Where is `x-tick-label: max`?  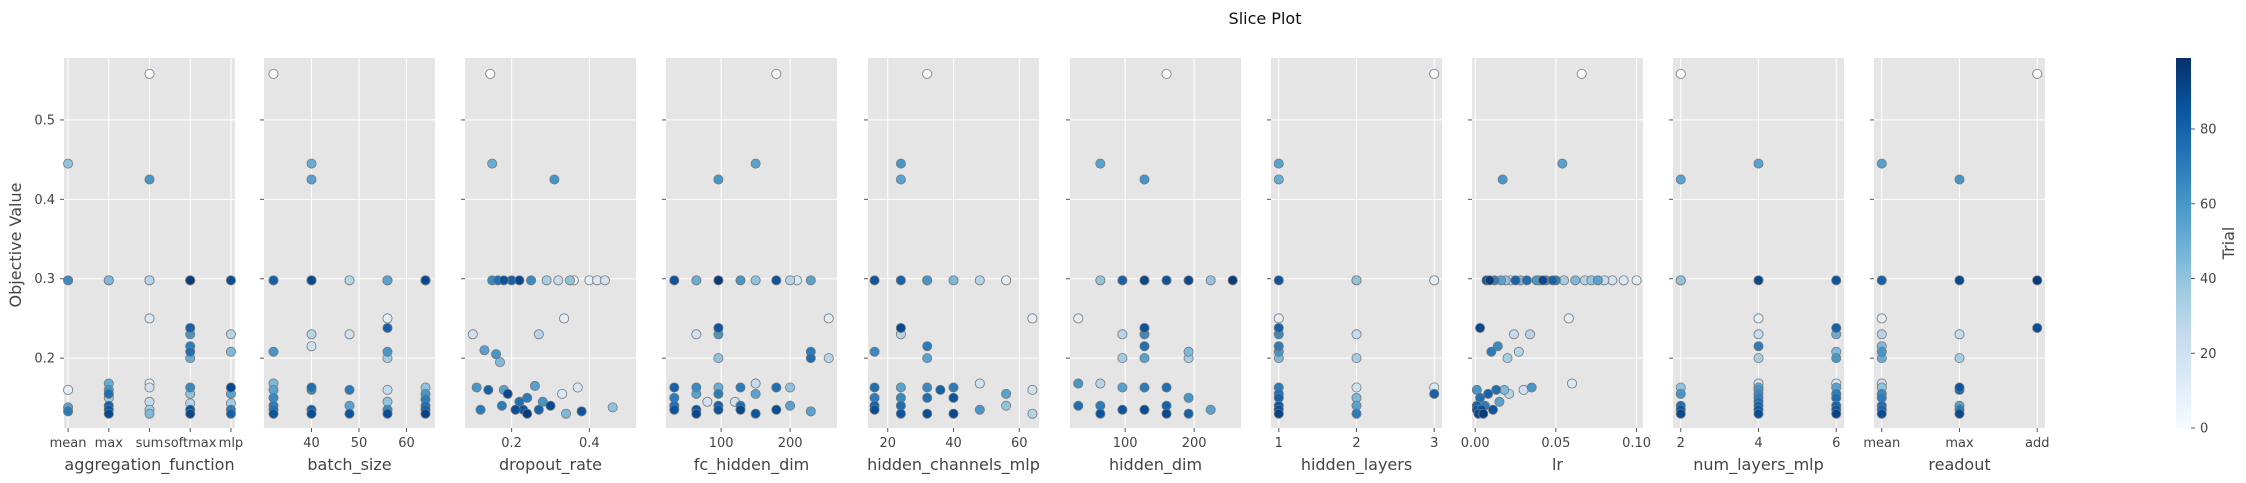 x-tick-label: max is located at coordinates (109, 443).